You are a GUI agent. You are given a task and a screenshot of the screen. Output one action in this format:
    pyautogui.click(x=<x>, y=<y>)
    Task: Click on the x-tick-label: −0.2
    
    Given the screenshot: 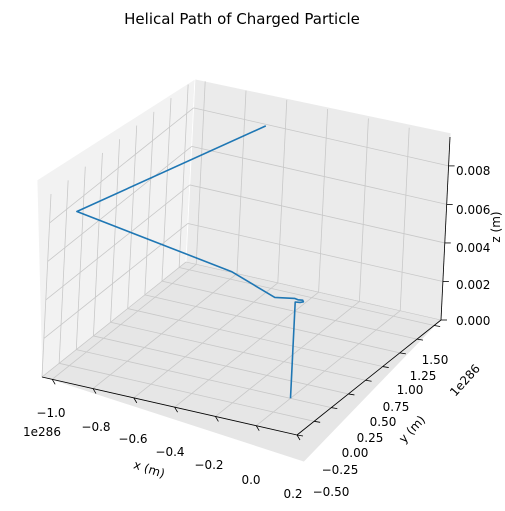 What is the action you would take?
    pyautogui.click(x=208, y=465)
    